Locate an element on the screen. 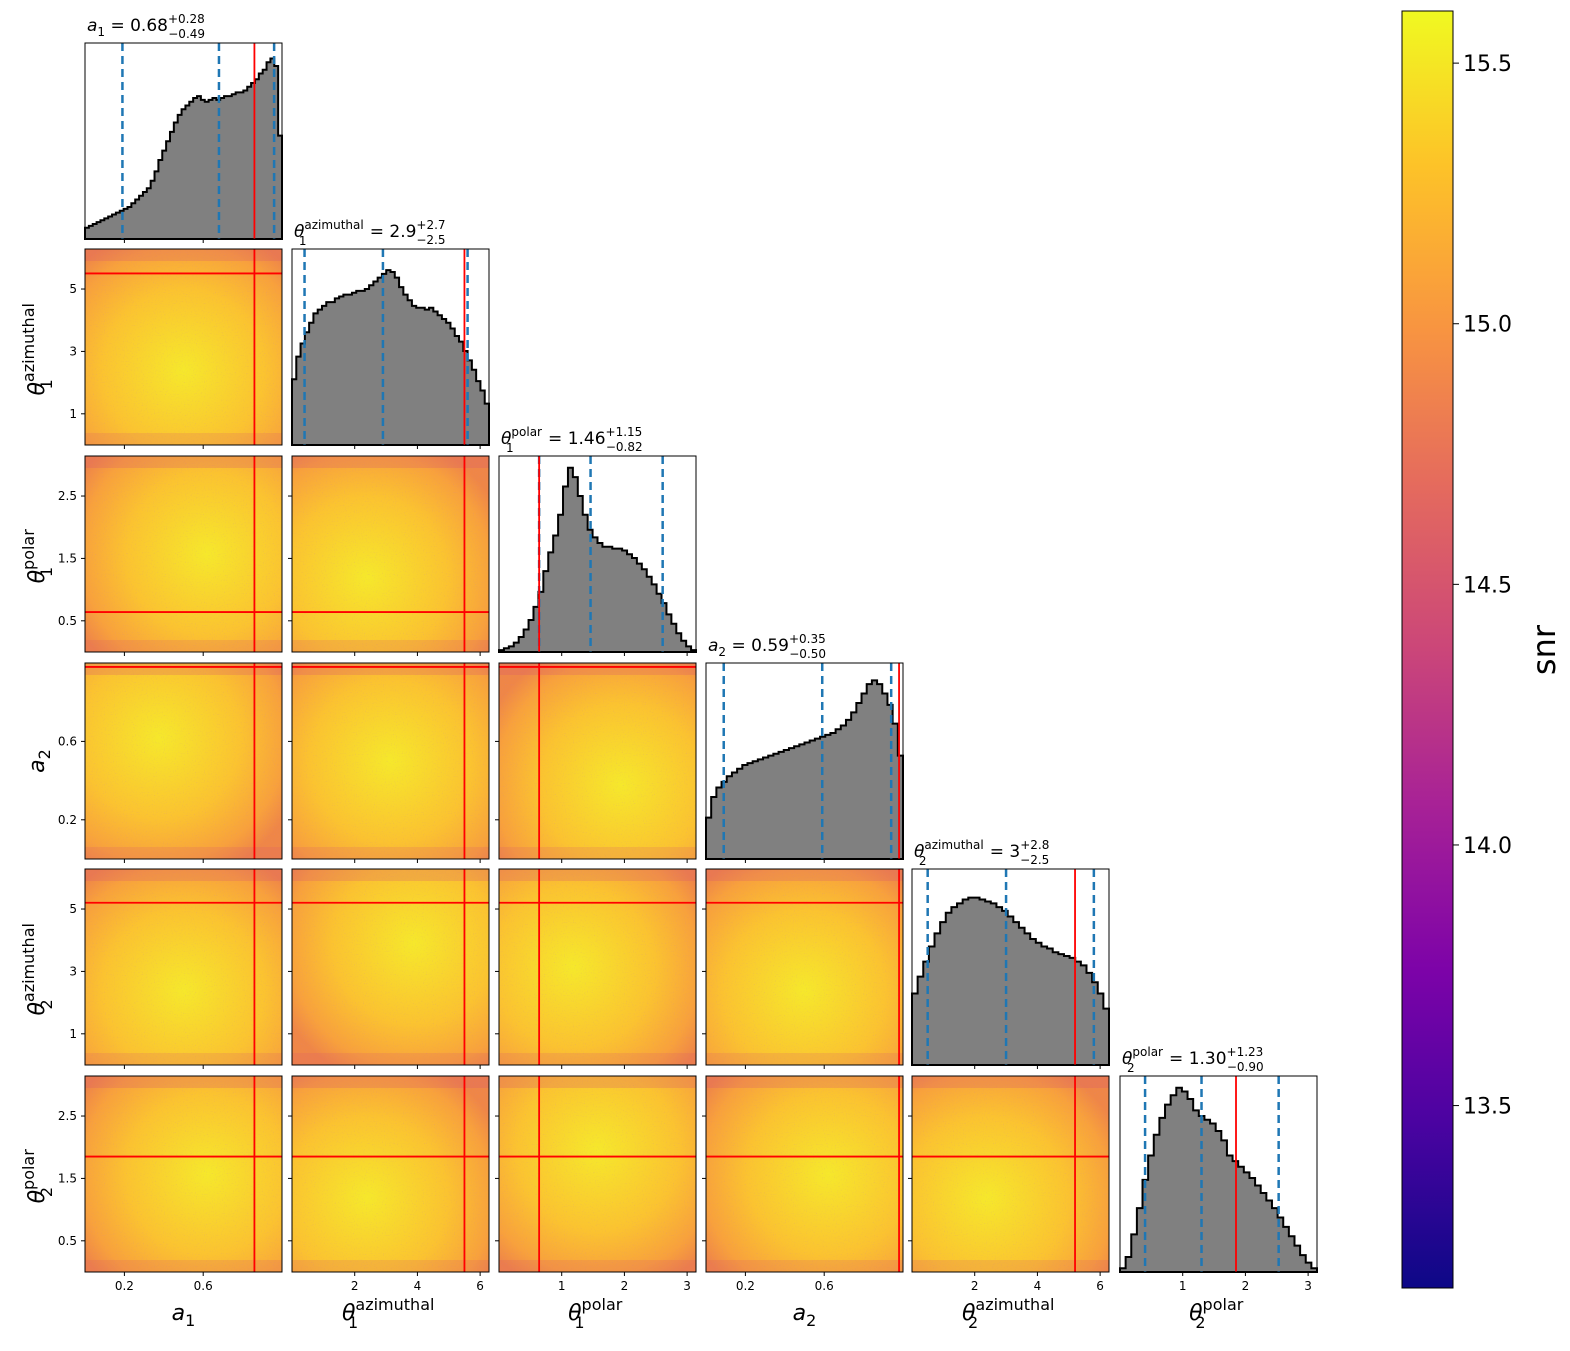 Image resolution: width=1570 pixels, height=1351 pixels. density-panel-theta1_pol-vs-a1: 0.5 1.5 2.5 is located at coordinates (170, 555).